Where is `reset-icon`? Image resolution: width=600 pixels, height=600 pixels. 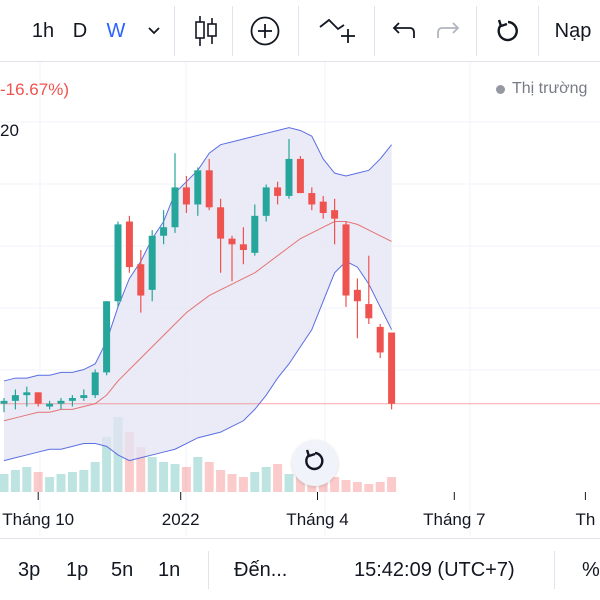 reset-icon is located at coordinates (315, 463).